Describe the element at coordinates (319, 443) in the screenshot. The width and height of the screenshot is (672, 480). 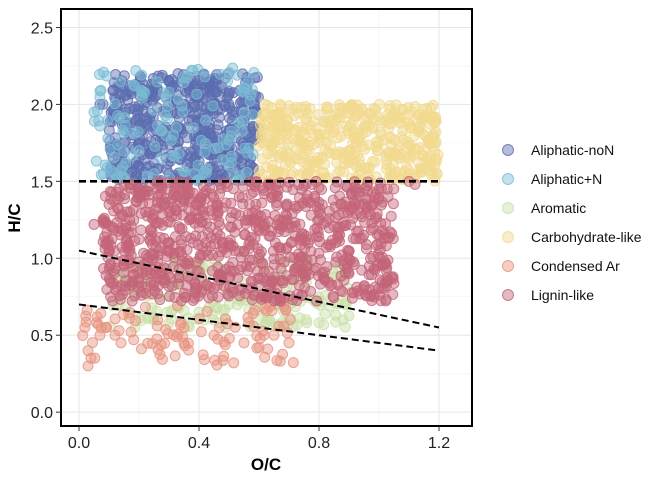
I see `x-tick-label: 0.8` at that location.